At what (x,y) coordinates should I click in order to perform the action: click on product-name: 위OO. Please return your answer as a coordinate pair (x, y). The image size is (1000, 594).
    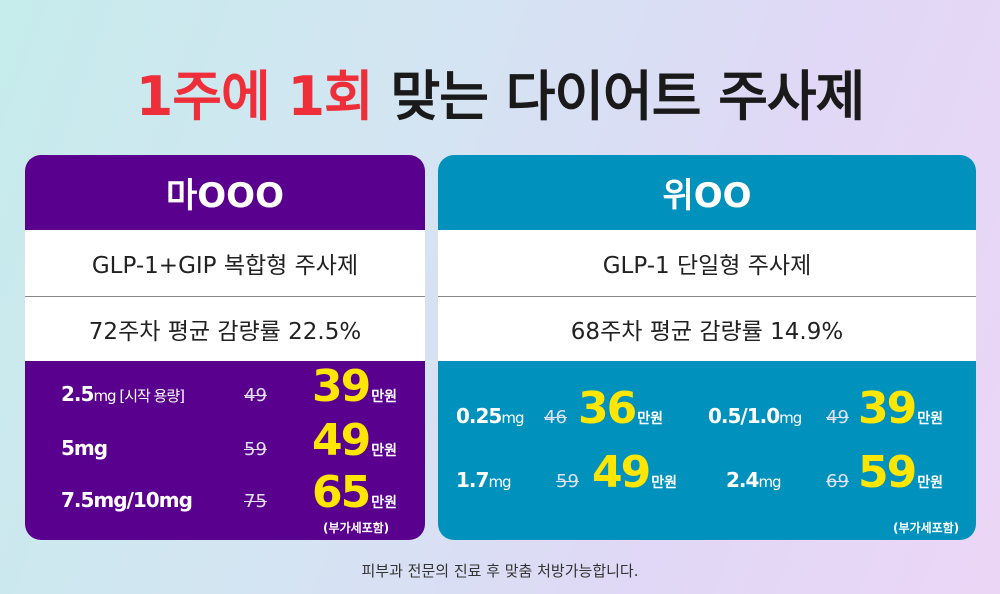
    Looking at the image, I should click on (707, 192).